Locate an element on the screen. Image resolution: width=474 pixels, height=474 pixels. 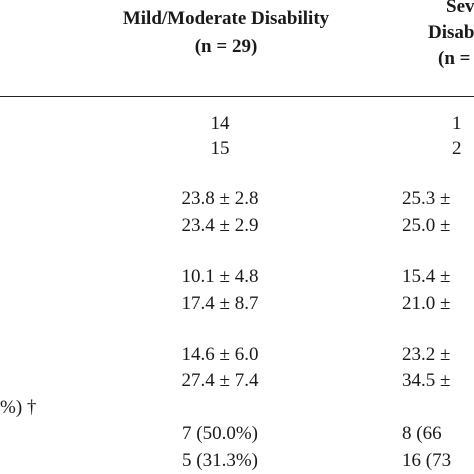
row-label: %) † is located at coordinates (18, 407).